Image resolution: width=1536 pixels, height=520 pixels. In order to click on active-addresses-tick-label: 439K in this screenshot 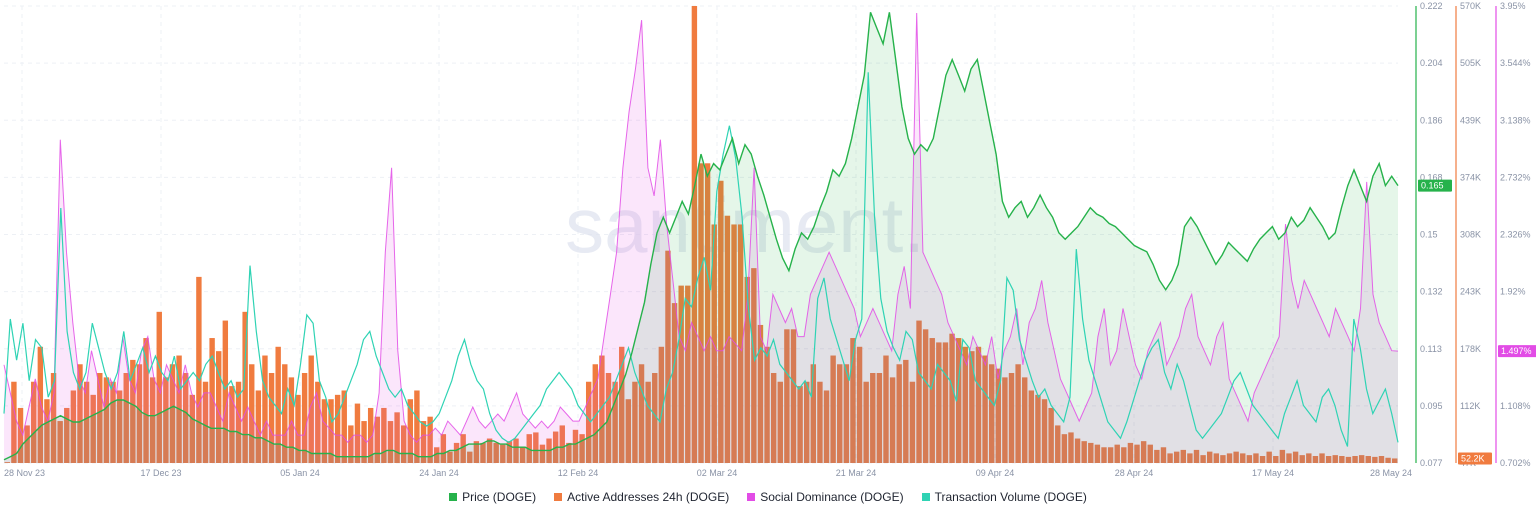, I will do `click(1470, 120)`.